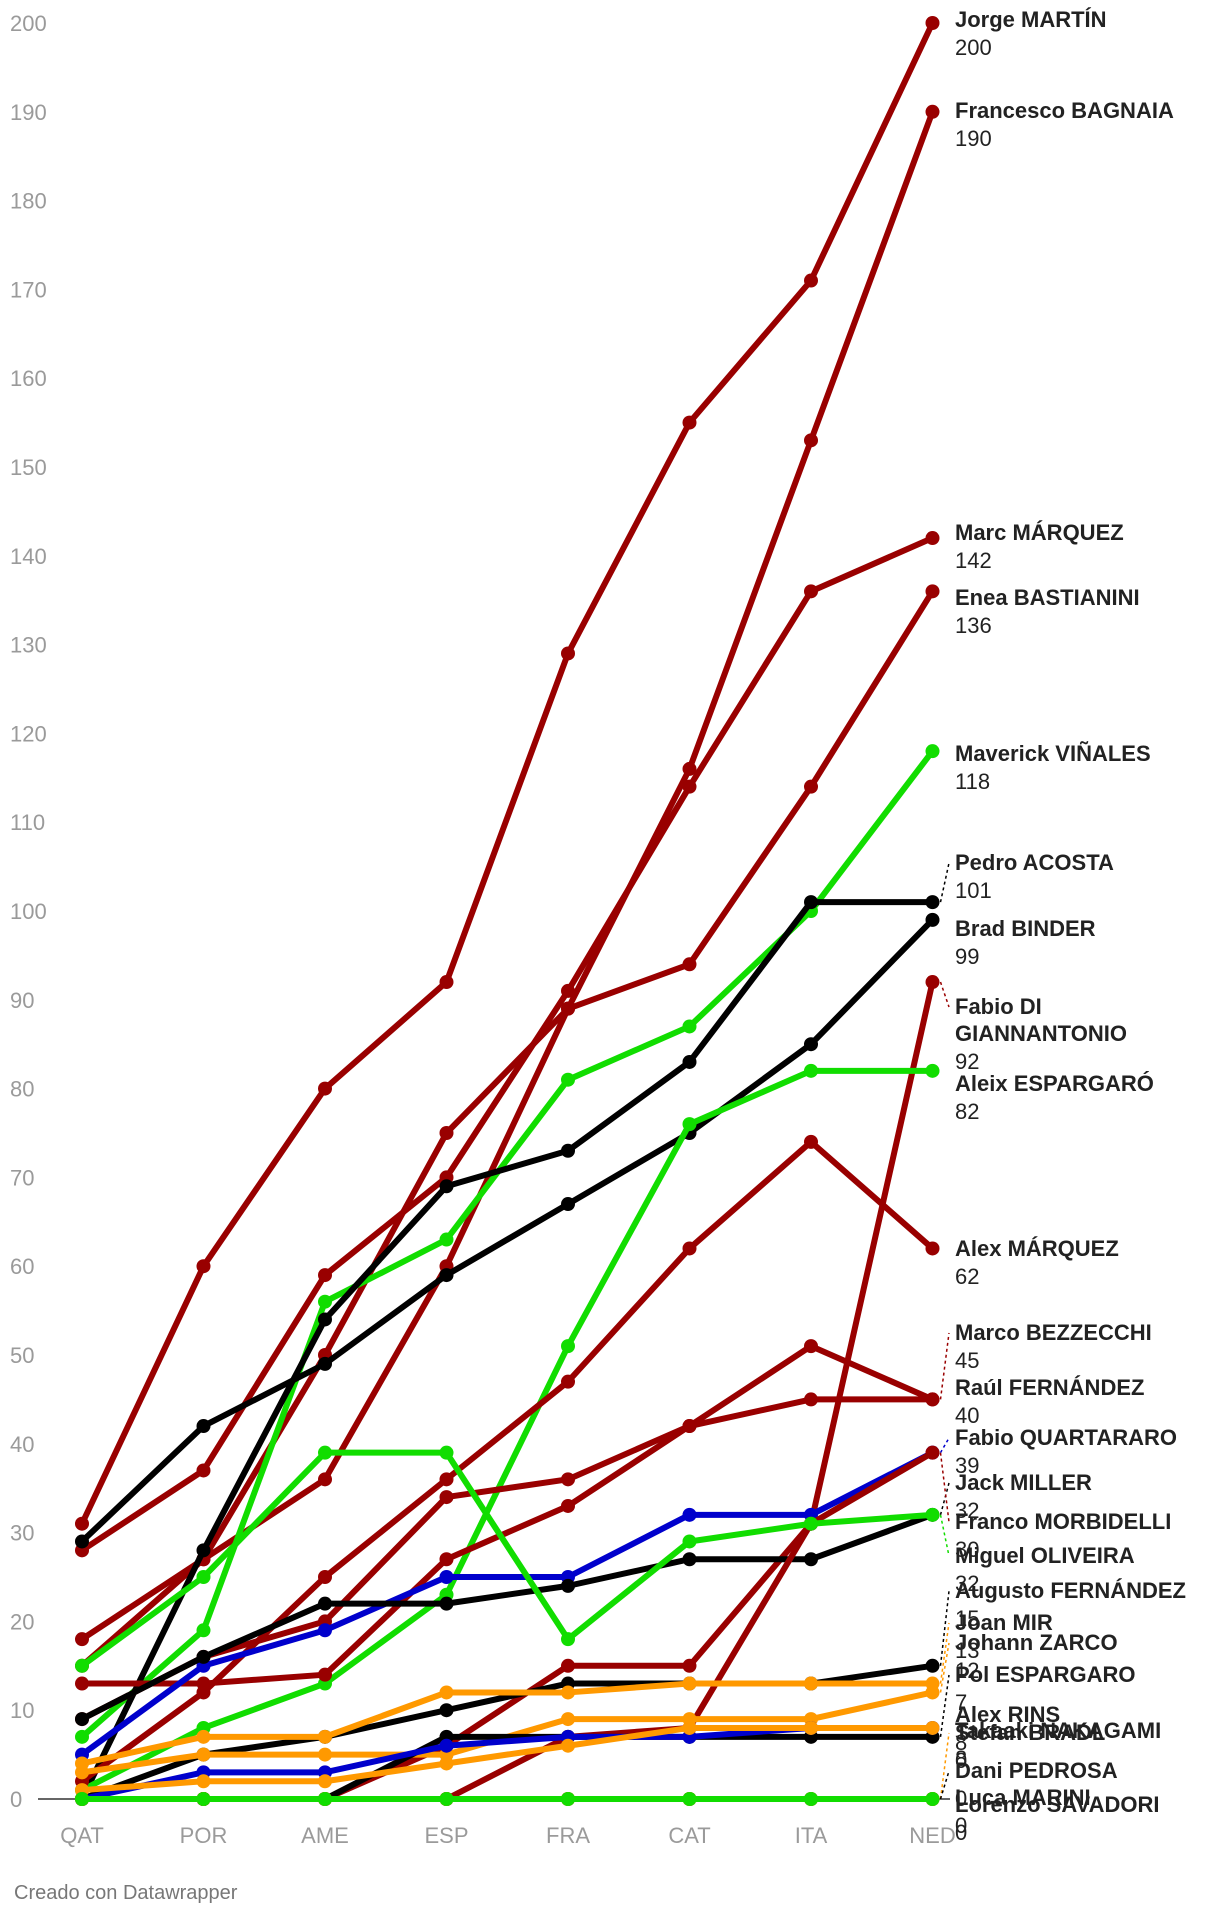 The height and width of the screenshot is (1920, 1220). What do you see at coordinates (28, 23) in the screenshot?
I see `y-tick-label: 200` at bounding box center [28, 23].